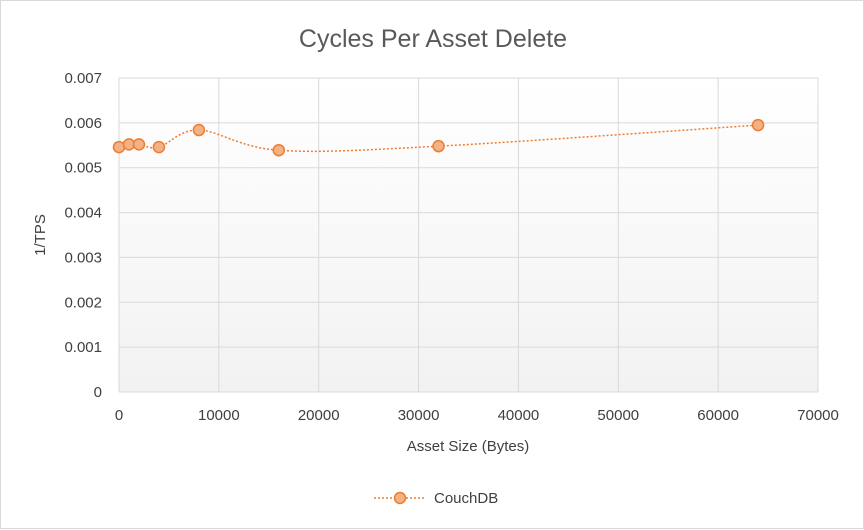 Image resolution: width=864 pixels, height=530 pixels. Describe the element at coordinates (83, 123) in the screenshot. I see `y-tick-label: 0.006` at that location.